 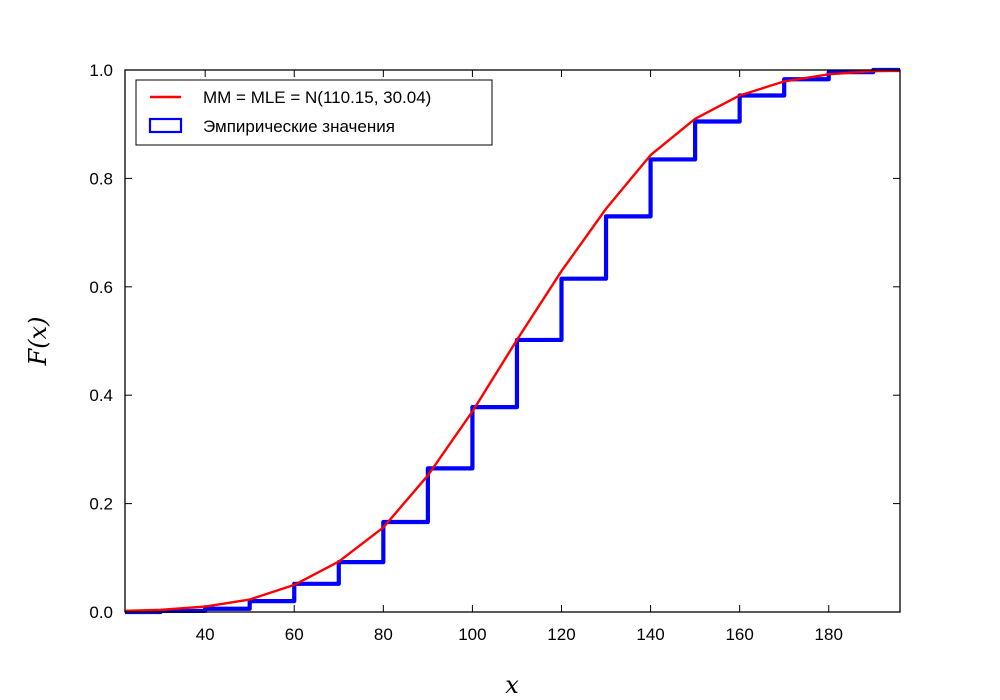 I want to click on x-tick-label-6: 160, so click(x=739, y=634).